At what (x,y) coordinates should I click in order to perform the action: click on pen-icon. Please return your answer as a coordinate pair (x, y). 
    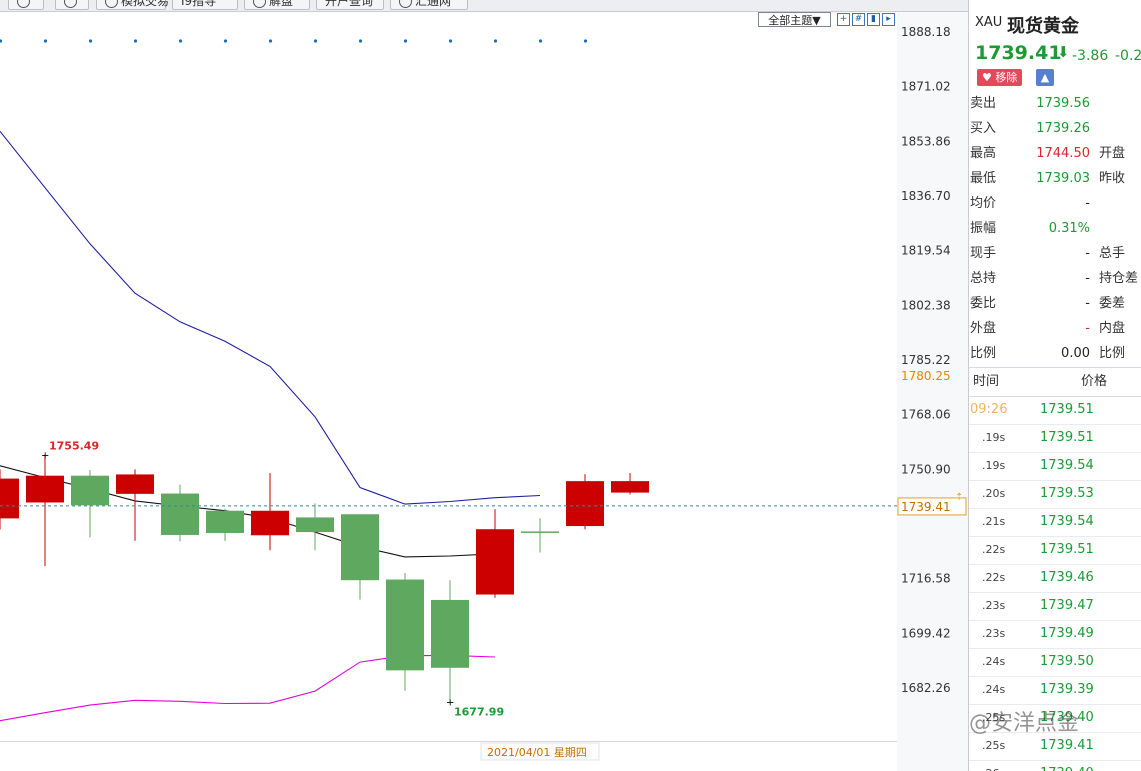
    Looking at the image, I should click on (70, 4).